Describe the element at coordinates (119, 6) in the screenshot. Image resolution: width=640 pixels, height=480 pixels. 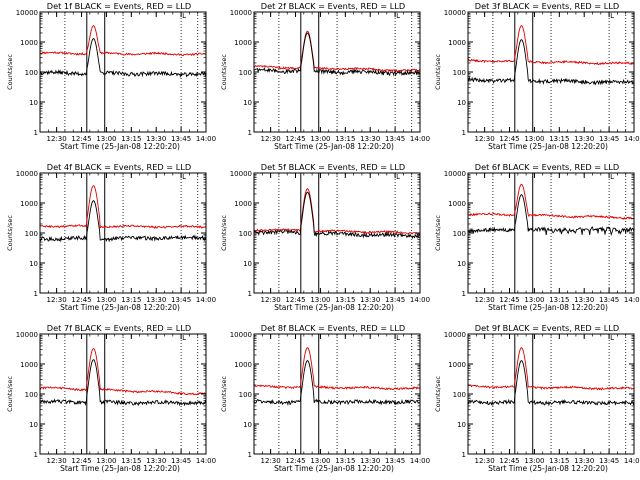
I see `panel-title: Det 1f BLACK = Events, RED = LLD` at that location.